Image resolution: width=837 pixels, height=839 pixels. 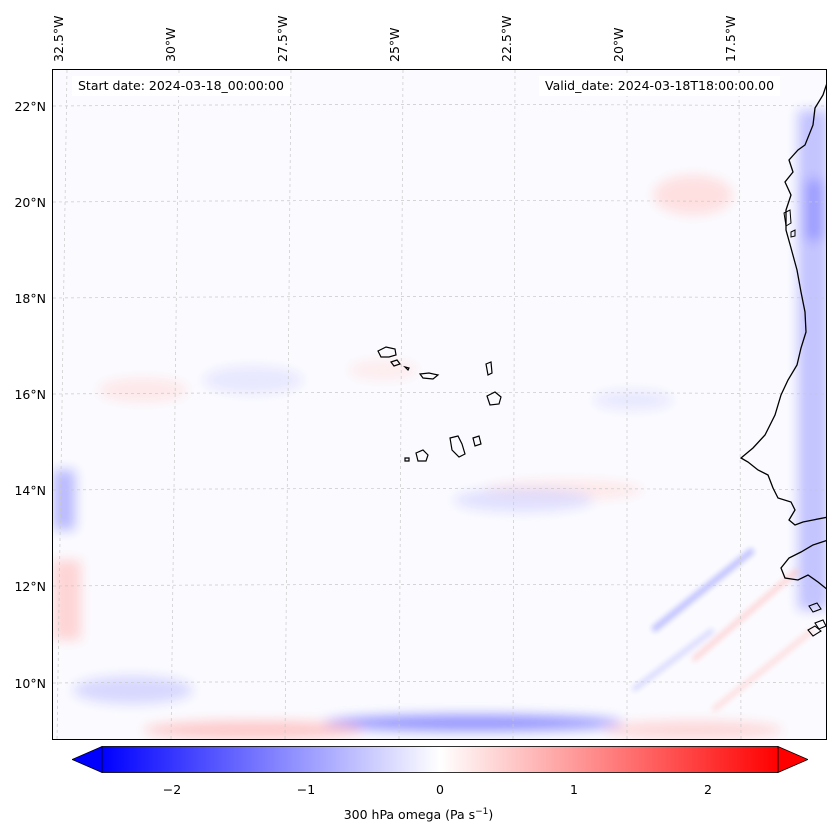 What do you see at coordinates (440, 789) in the screenshot?
I see `colorbar-tick-0: 0` at bounding box center [440, 789].